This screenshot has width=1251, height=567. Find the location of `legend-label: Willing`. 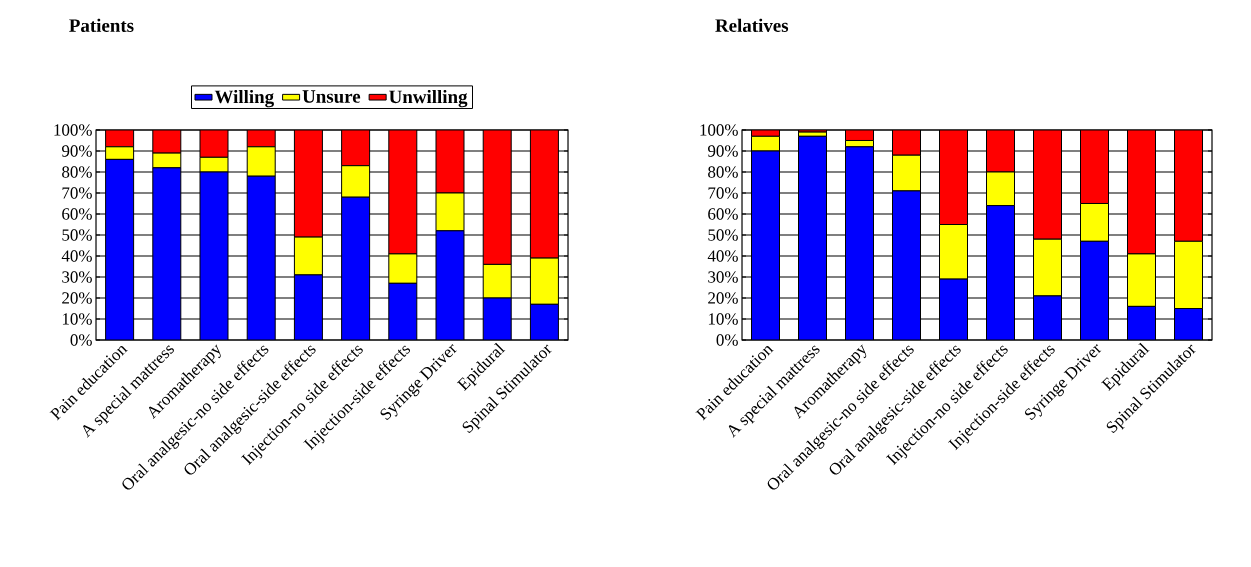

legend-label: Willing is located at coordinates (244, 98).